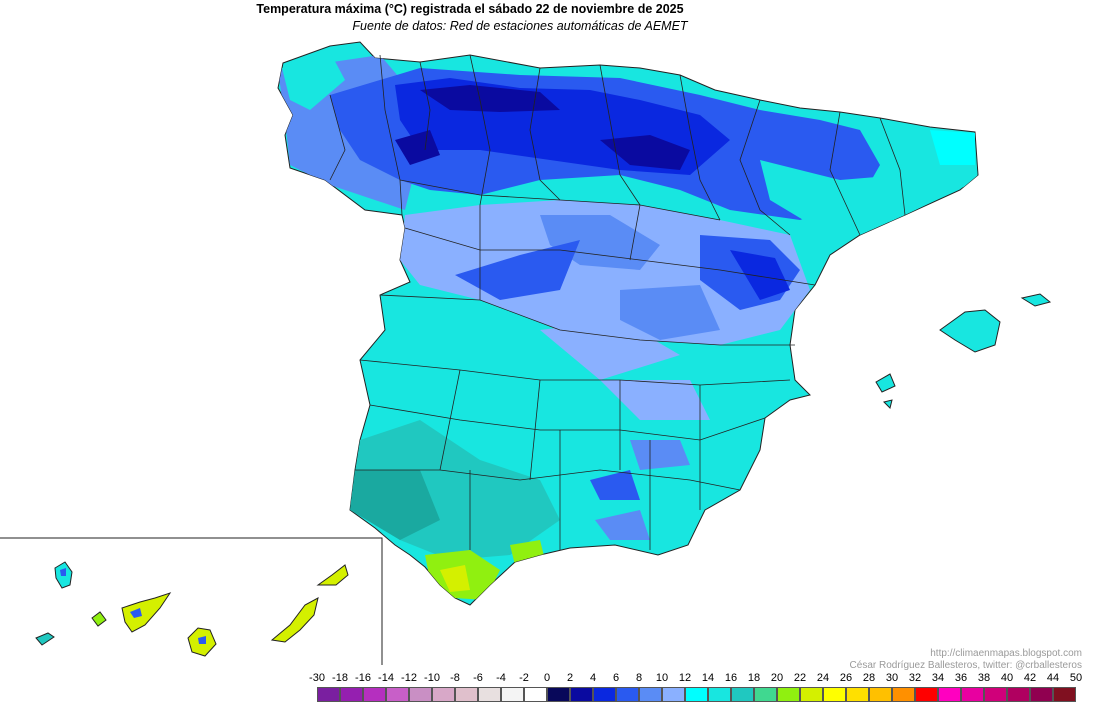 This screenshot has width=1100, height=707. Describe the element at coordinates (63, 572) in the screenshot. I see `la-palma-high` at that location.